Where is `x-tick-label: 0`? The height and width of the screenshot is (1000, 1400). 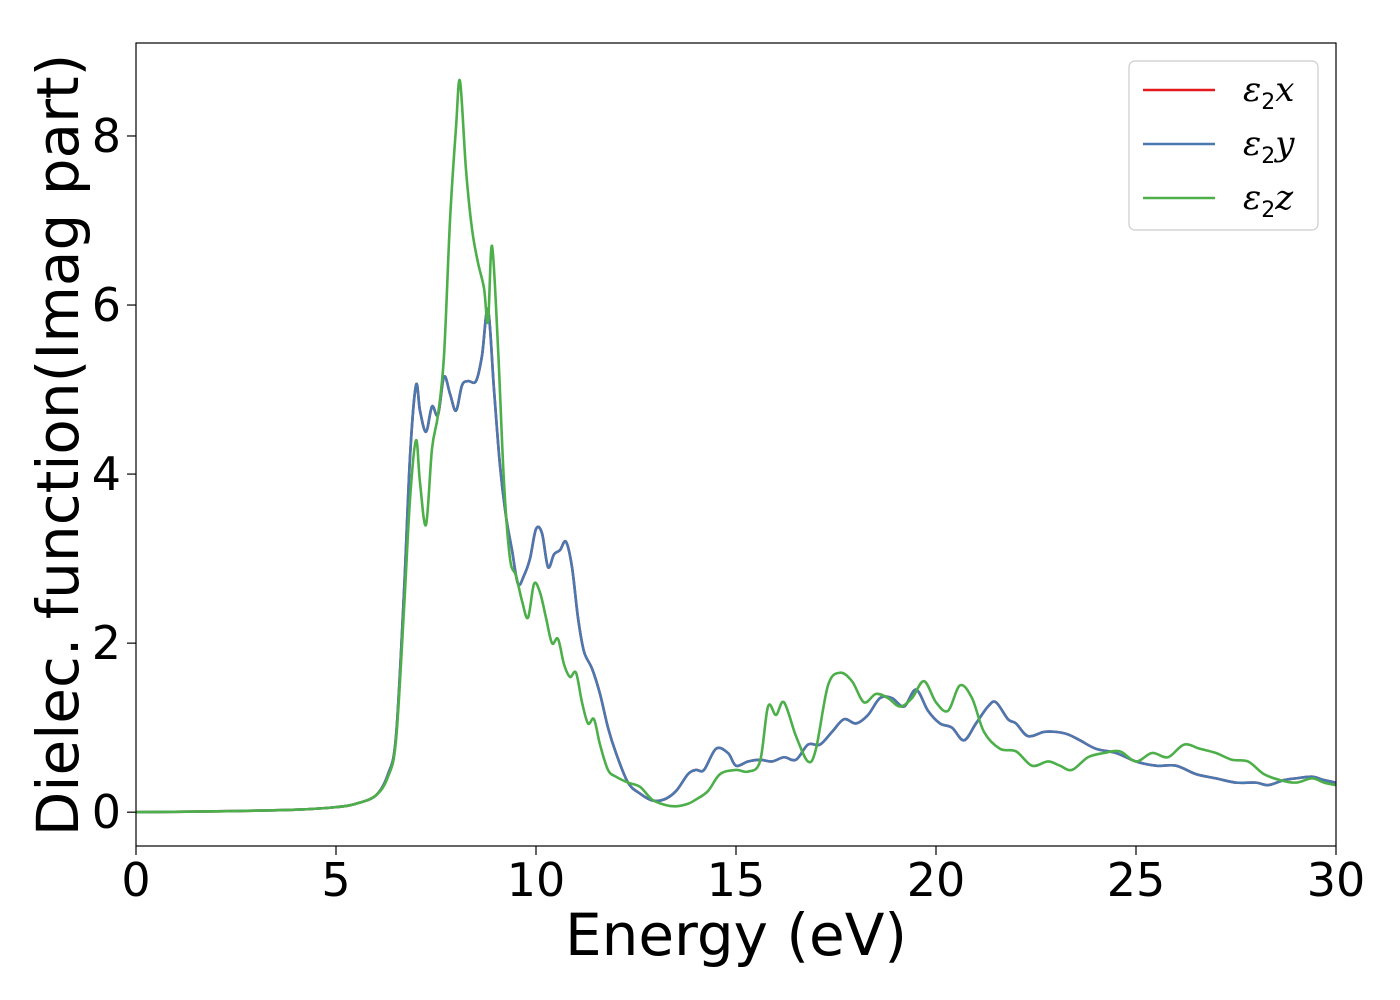
x-tick-label: 0 is located at coordinates (135, 880).